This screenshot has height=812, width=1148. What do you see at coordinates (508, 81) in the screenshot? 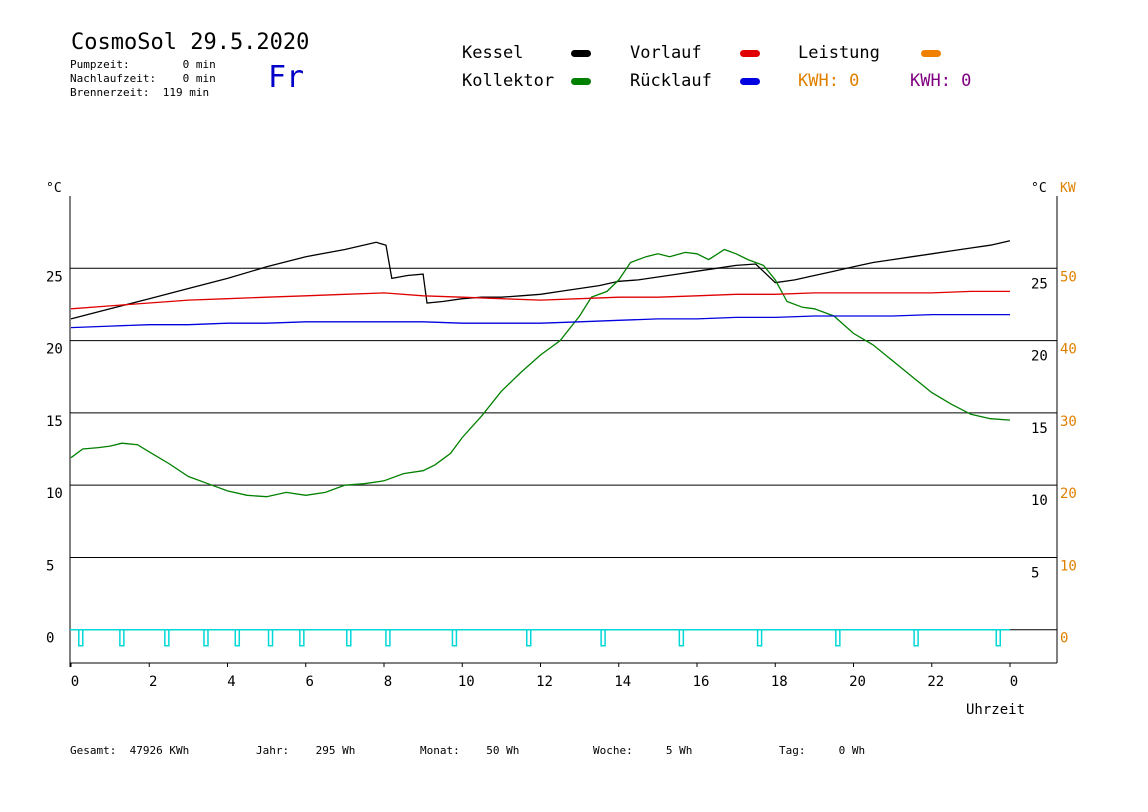
I see `legend-kollektor-label: Kollektor` at bounding box center [508, 81].